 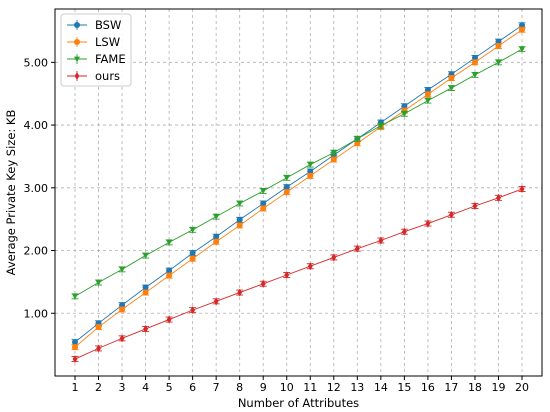 What do you see at coordinates (381, 387) in the screenshot?
I see `x-tick-label: 14` at bounding box center [381, 387].